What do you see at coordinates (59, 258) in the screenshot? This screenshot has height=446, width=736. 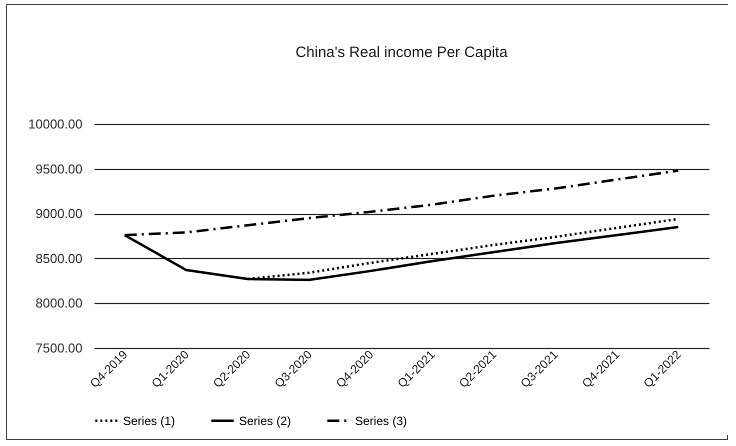 I see `y-tick-label: 8500.00` at bounding box center [59, 258].